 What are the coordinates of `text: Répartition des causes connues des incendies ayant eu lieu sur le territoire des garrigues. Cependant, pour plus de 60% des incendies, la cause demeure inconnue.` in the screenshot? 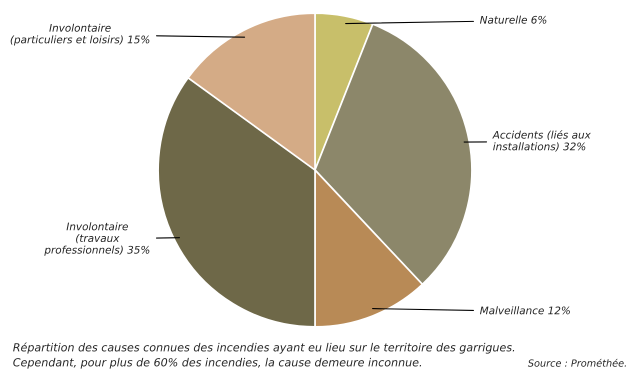 It's located at (263, 355).